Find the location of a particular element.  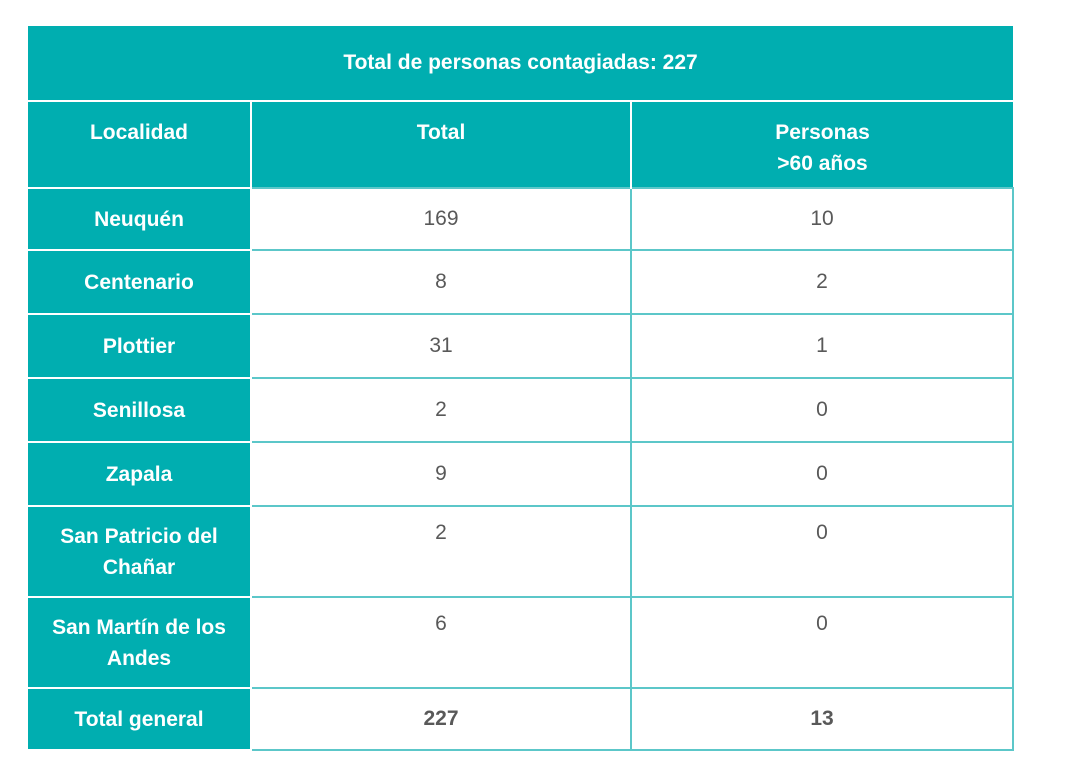

table-row: San Martín de los Andes 6 0 is located at coordinates (521, 642).